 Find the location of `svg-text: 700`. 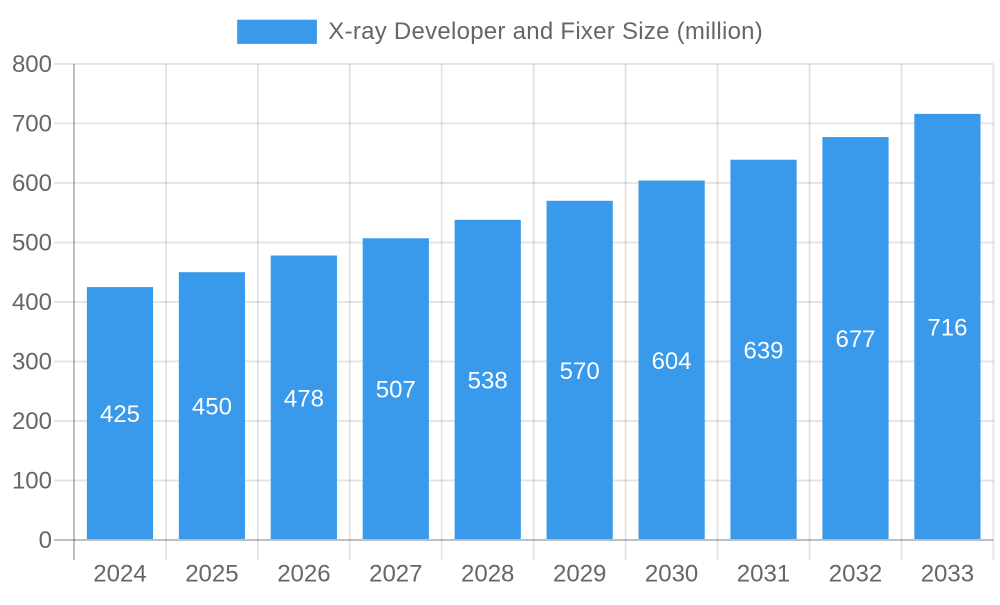

svg-text: 700 is located at coordinates (32, 123).